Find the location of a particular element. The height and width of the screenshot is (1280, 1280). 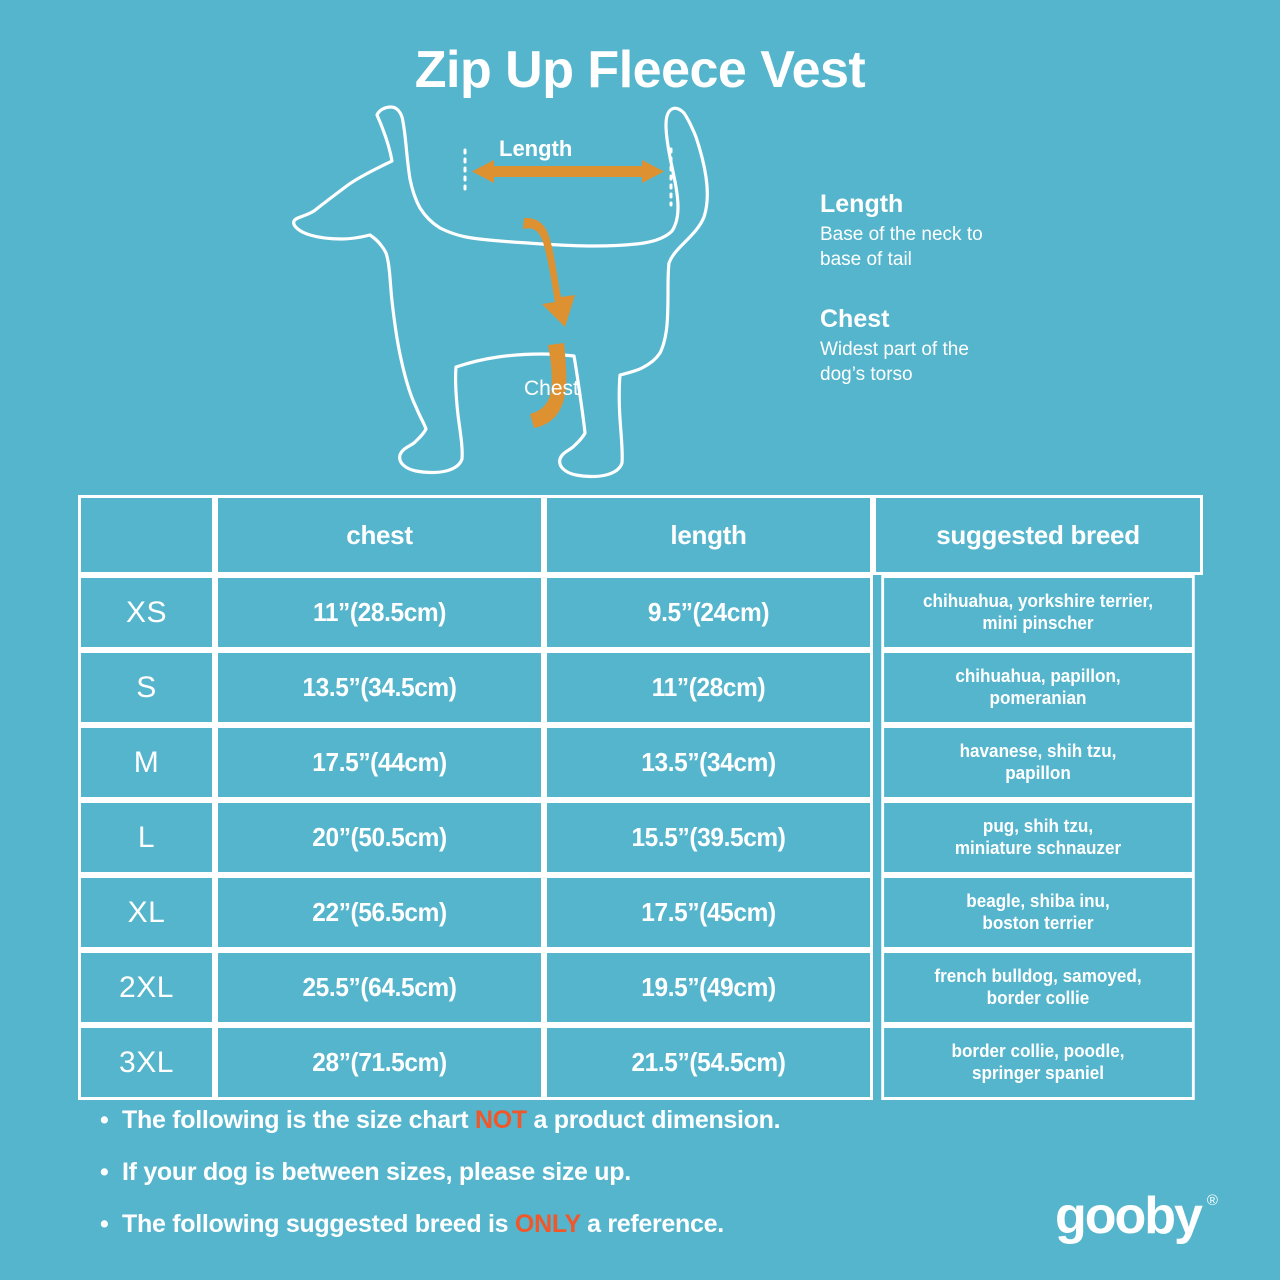

cell-chest: 22”(56.5cm) is located at coordinates (379, 912).